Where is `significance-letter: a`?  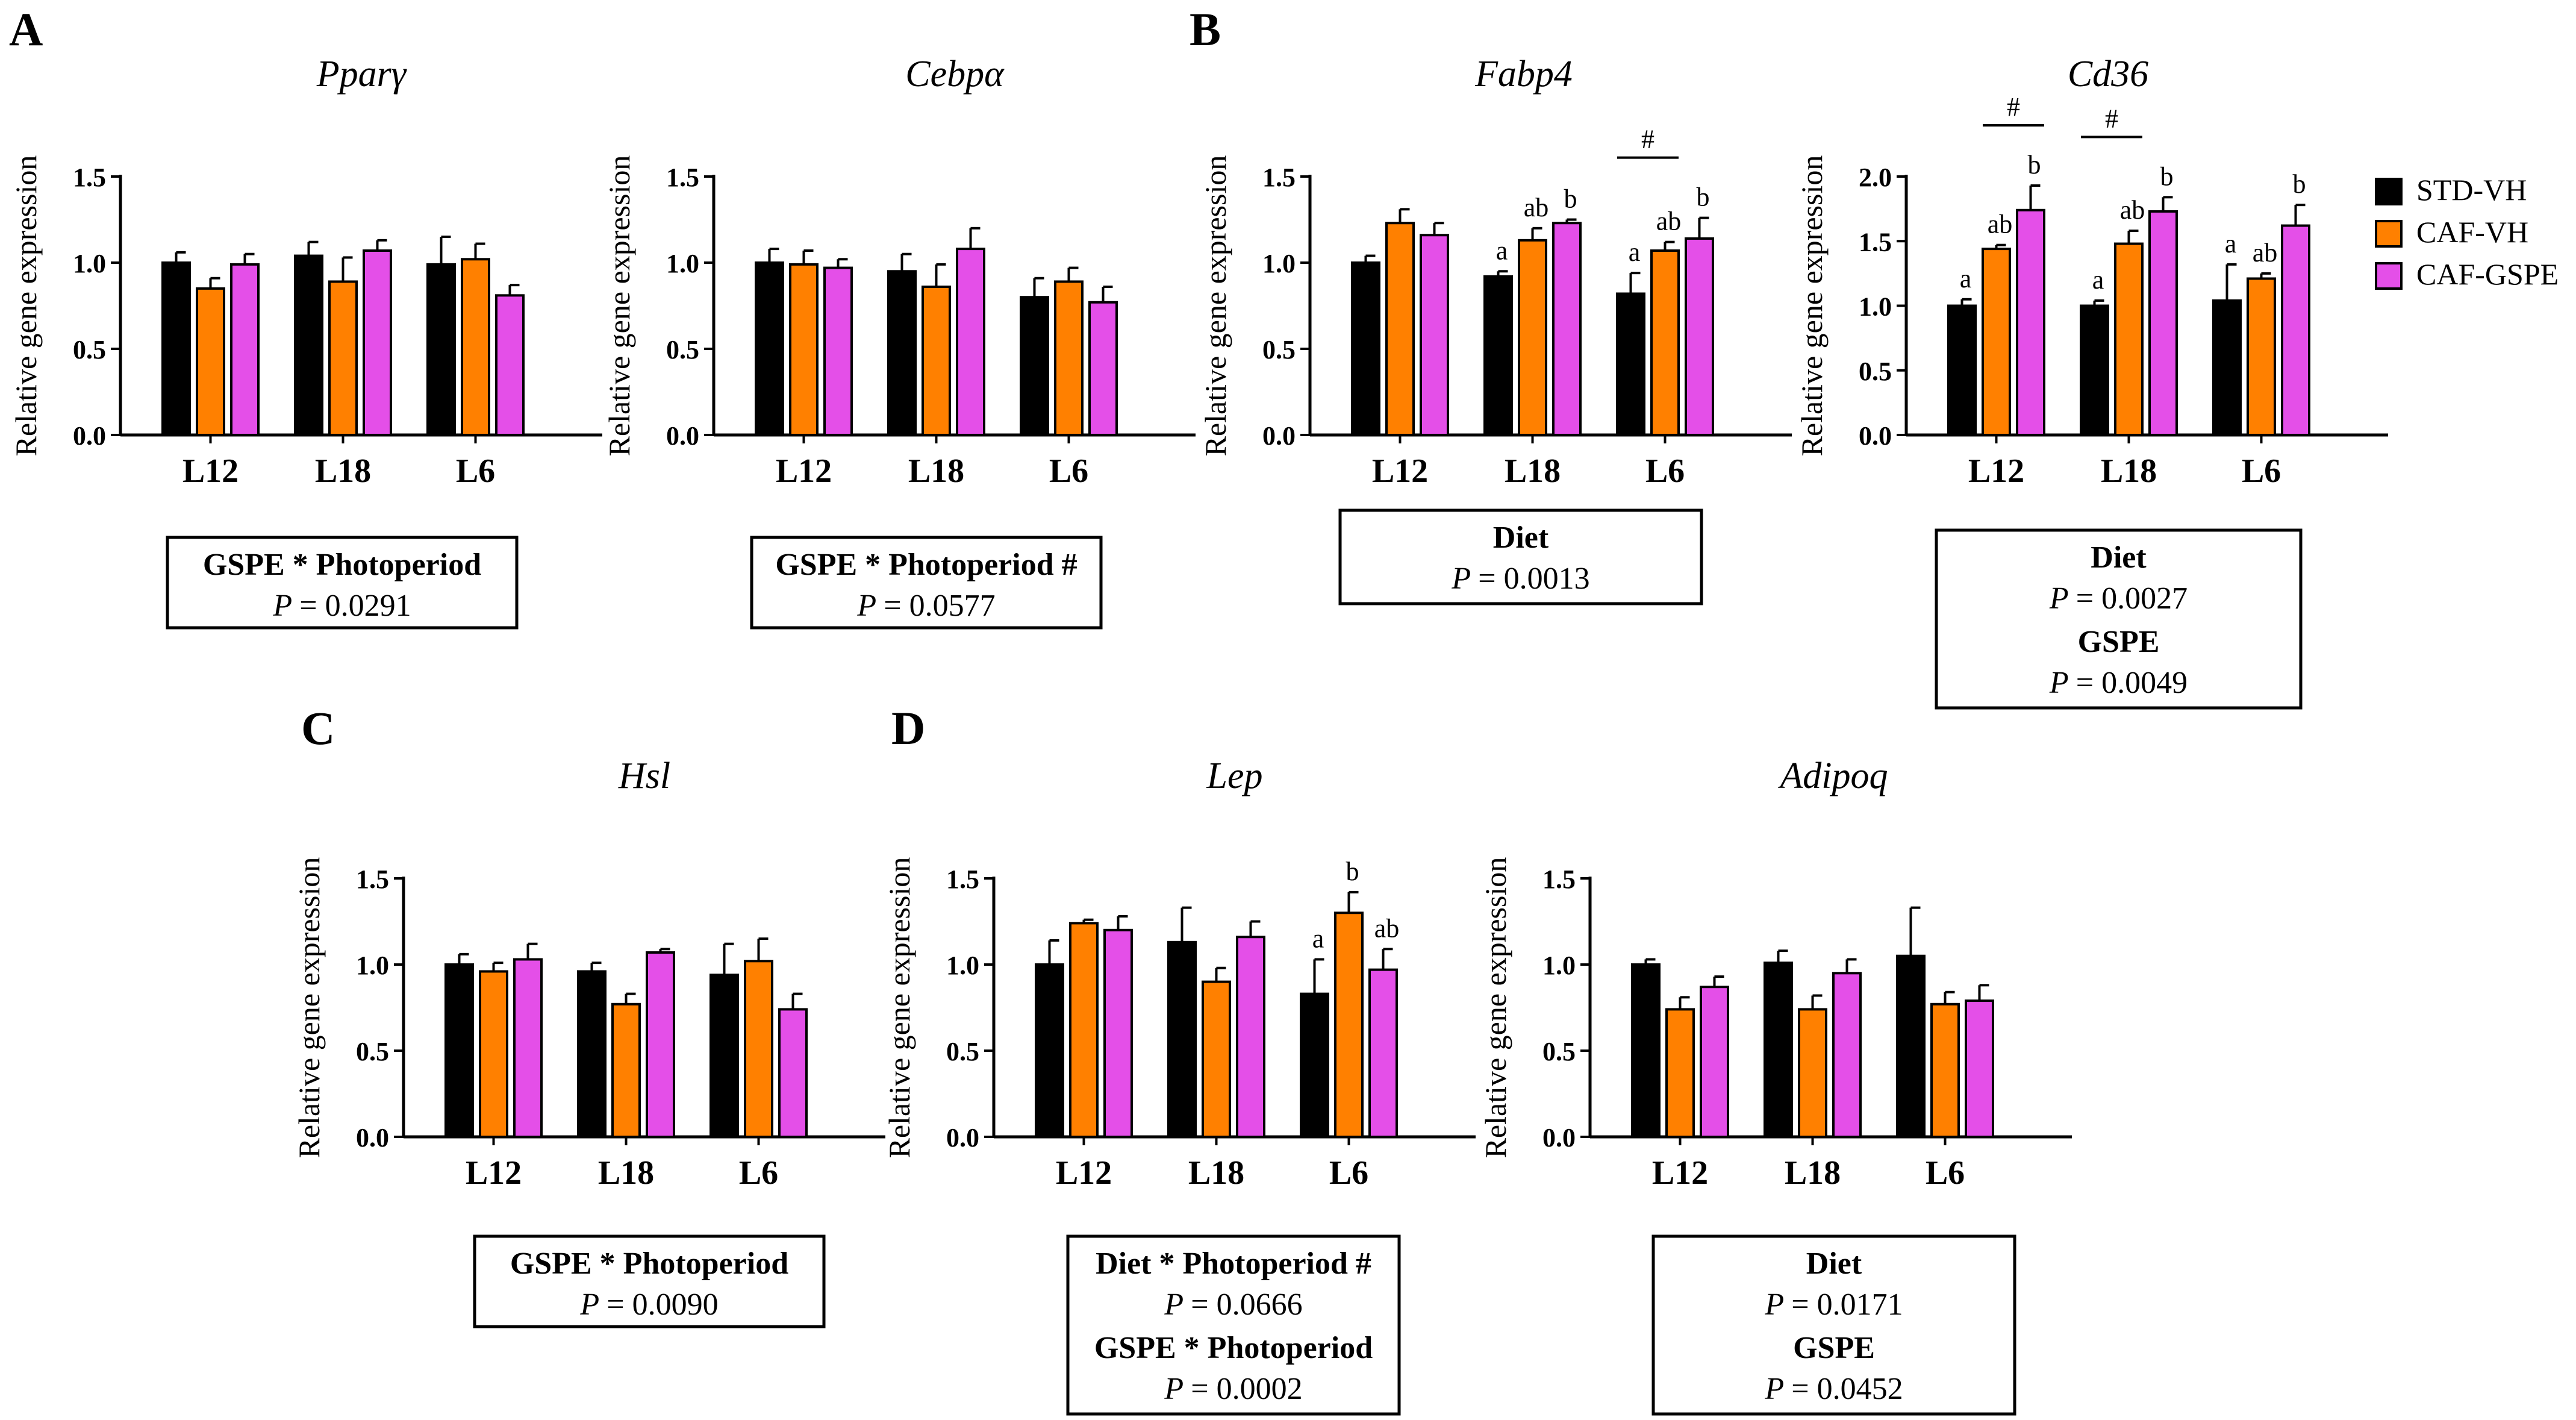
significance-letter: a is located at coordinates (1966, 278).